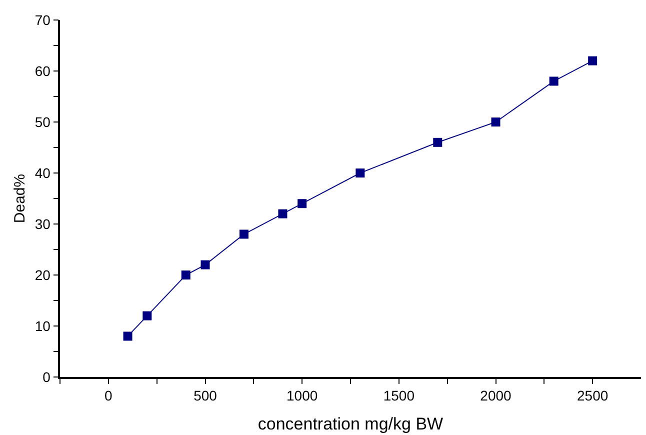  I want to click on y-tick-label: 60, so click(42, 70).